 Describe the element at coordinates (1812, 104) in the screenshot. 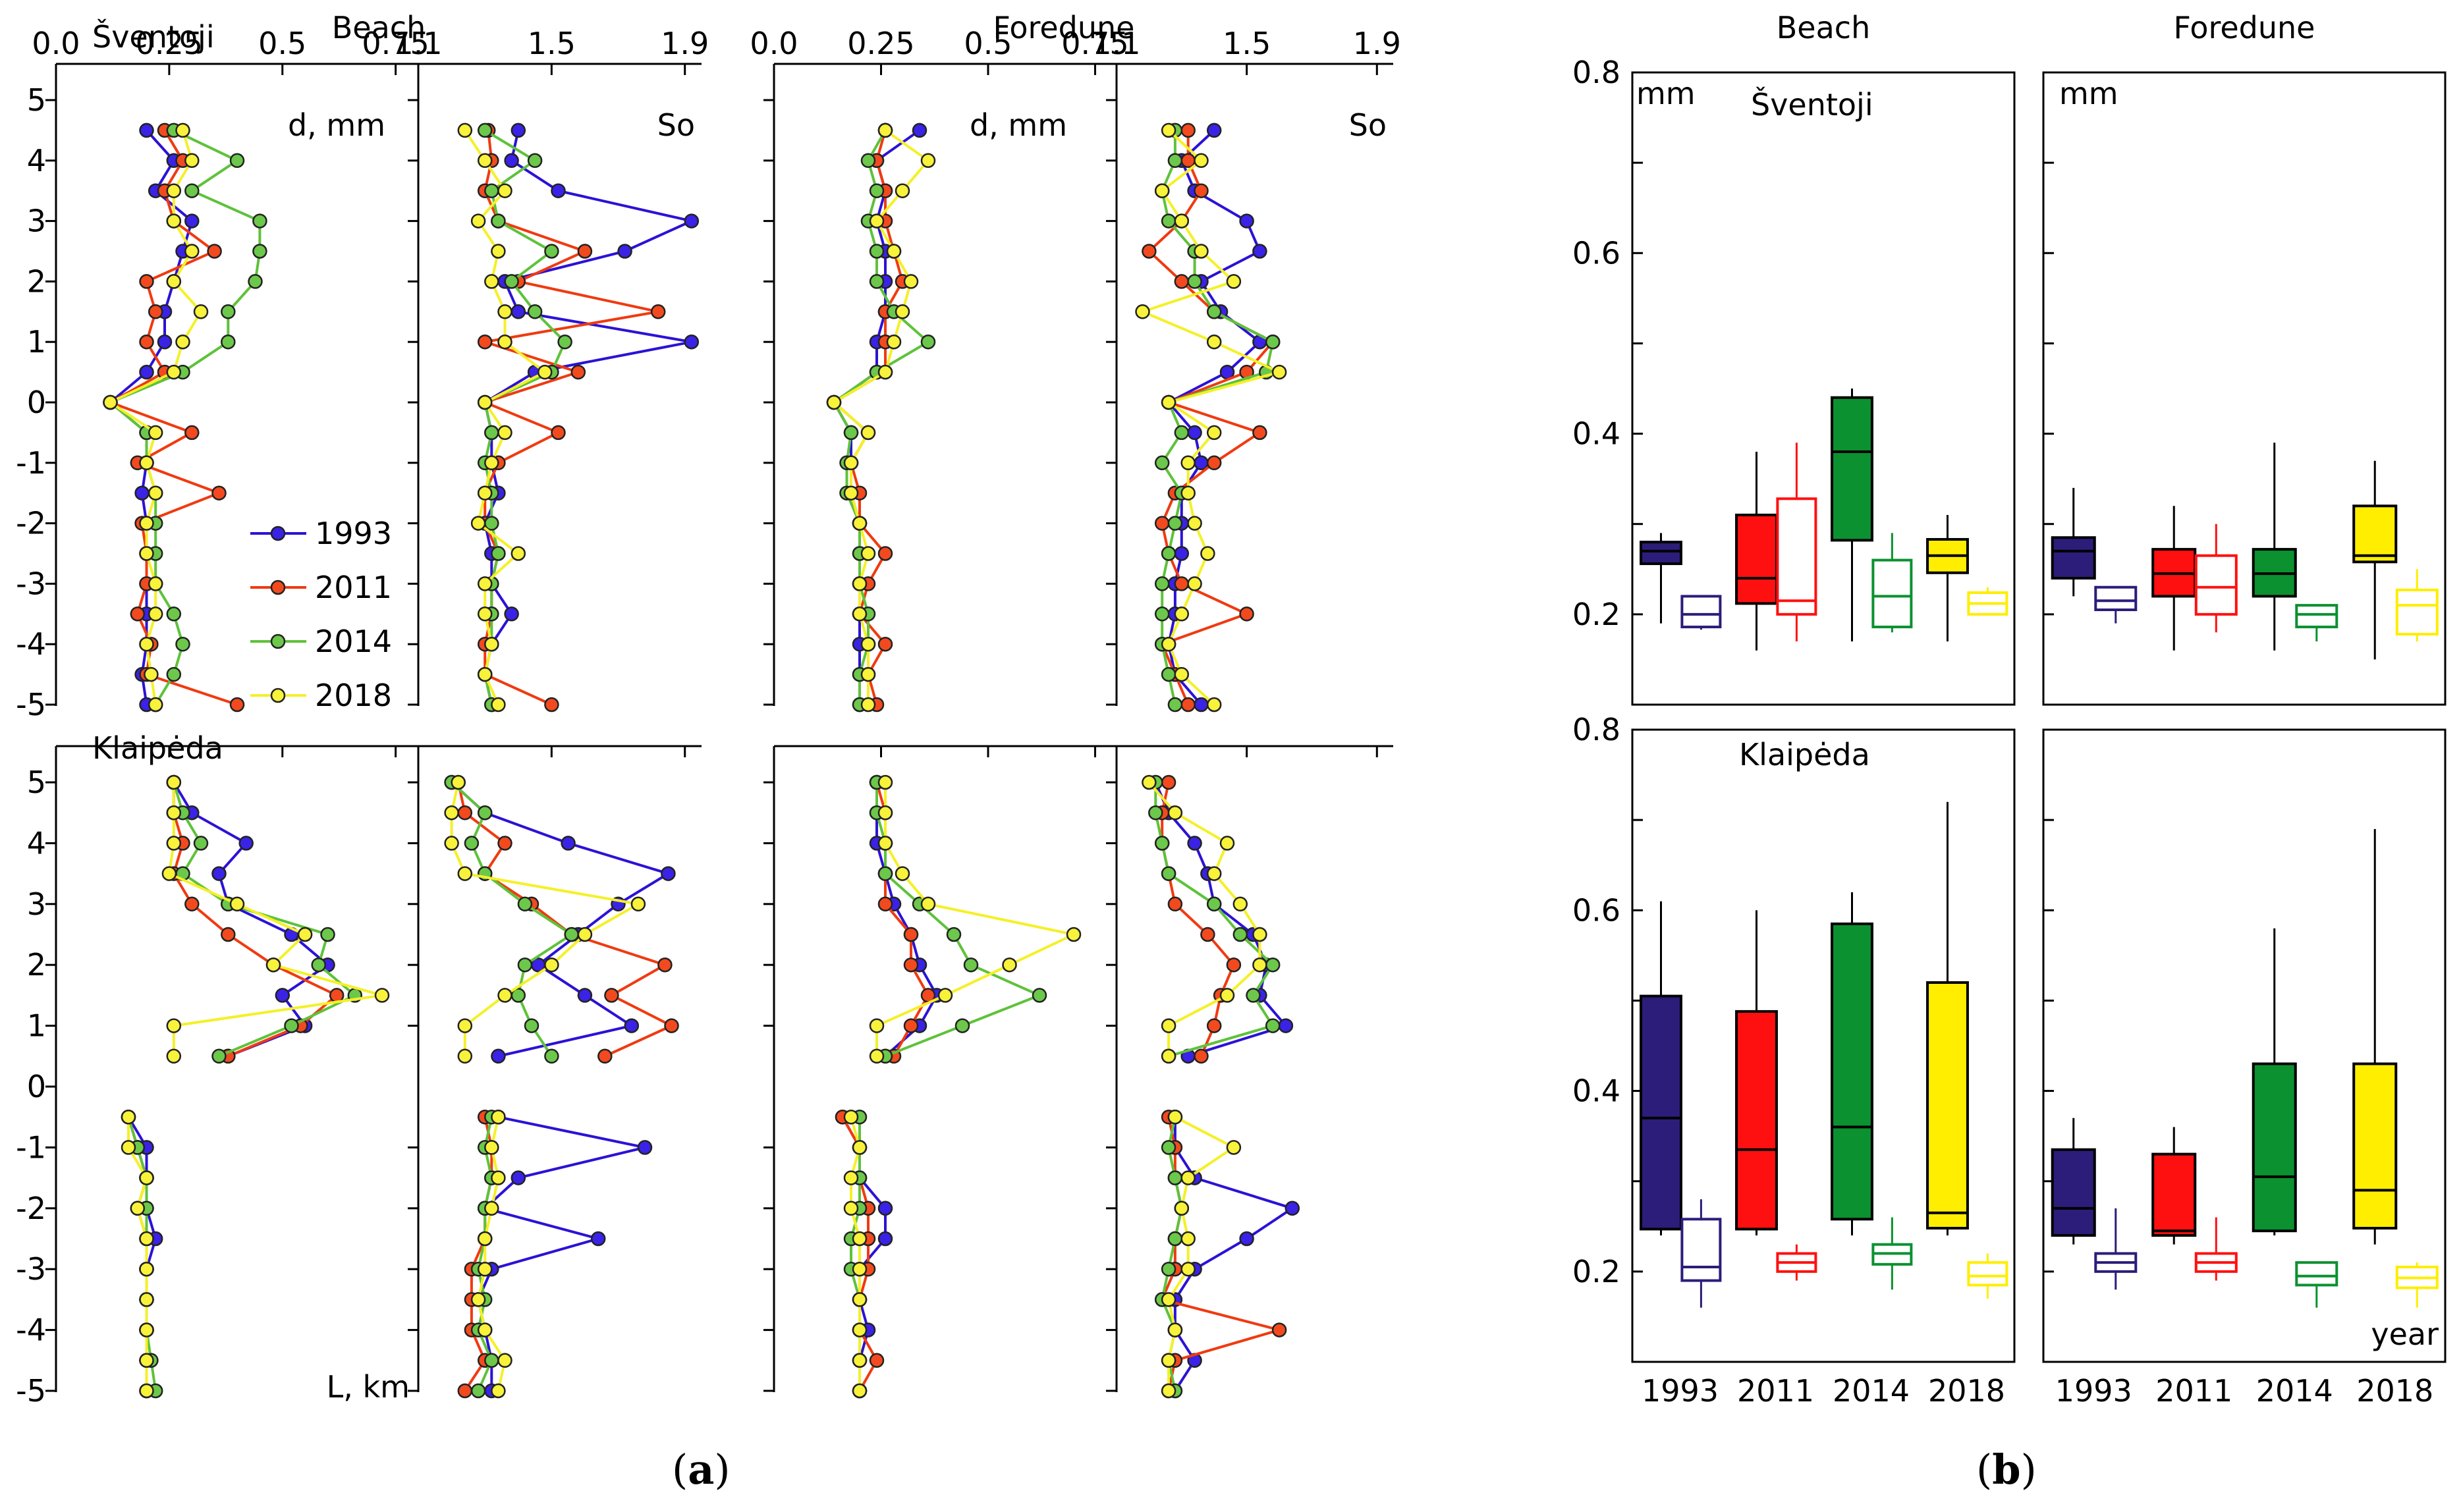

I see `site-label-sventoji-b: Šventoji` at that location.